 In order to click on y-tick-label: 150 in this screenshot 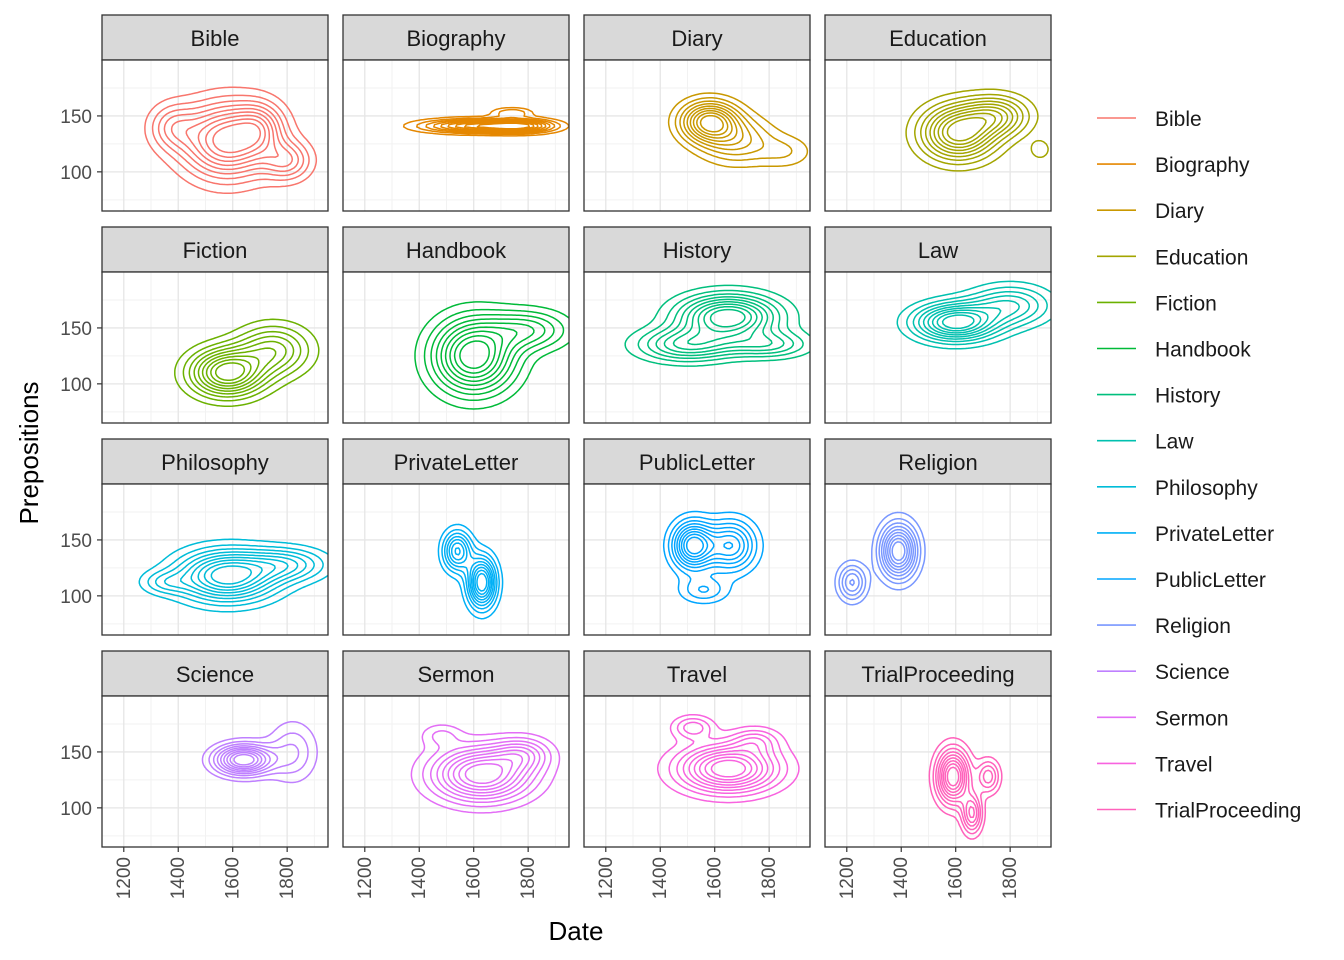, I will do `click(76, 753)`.